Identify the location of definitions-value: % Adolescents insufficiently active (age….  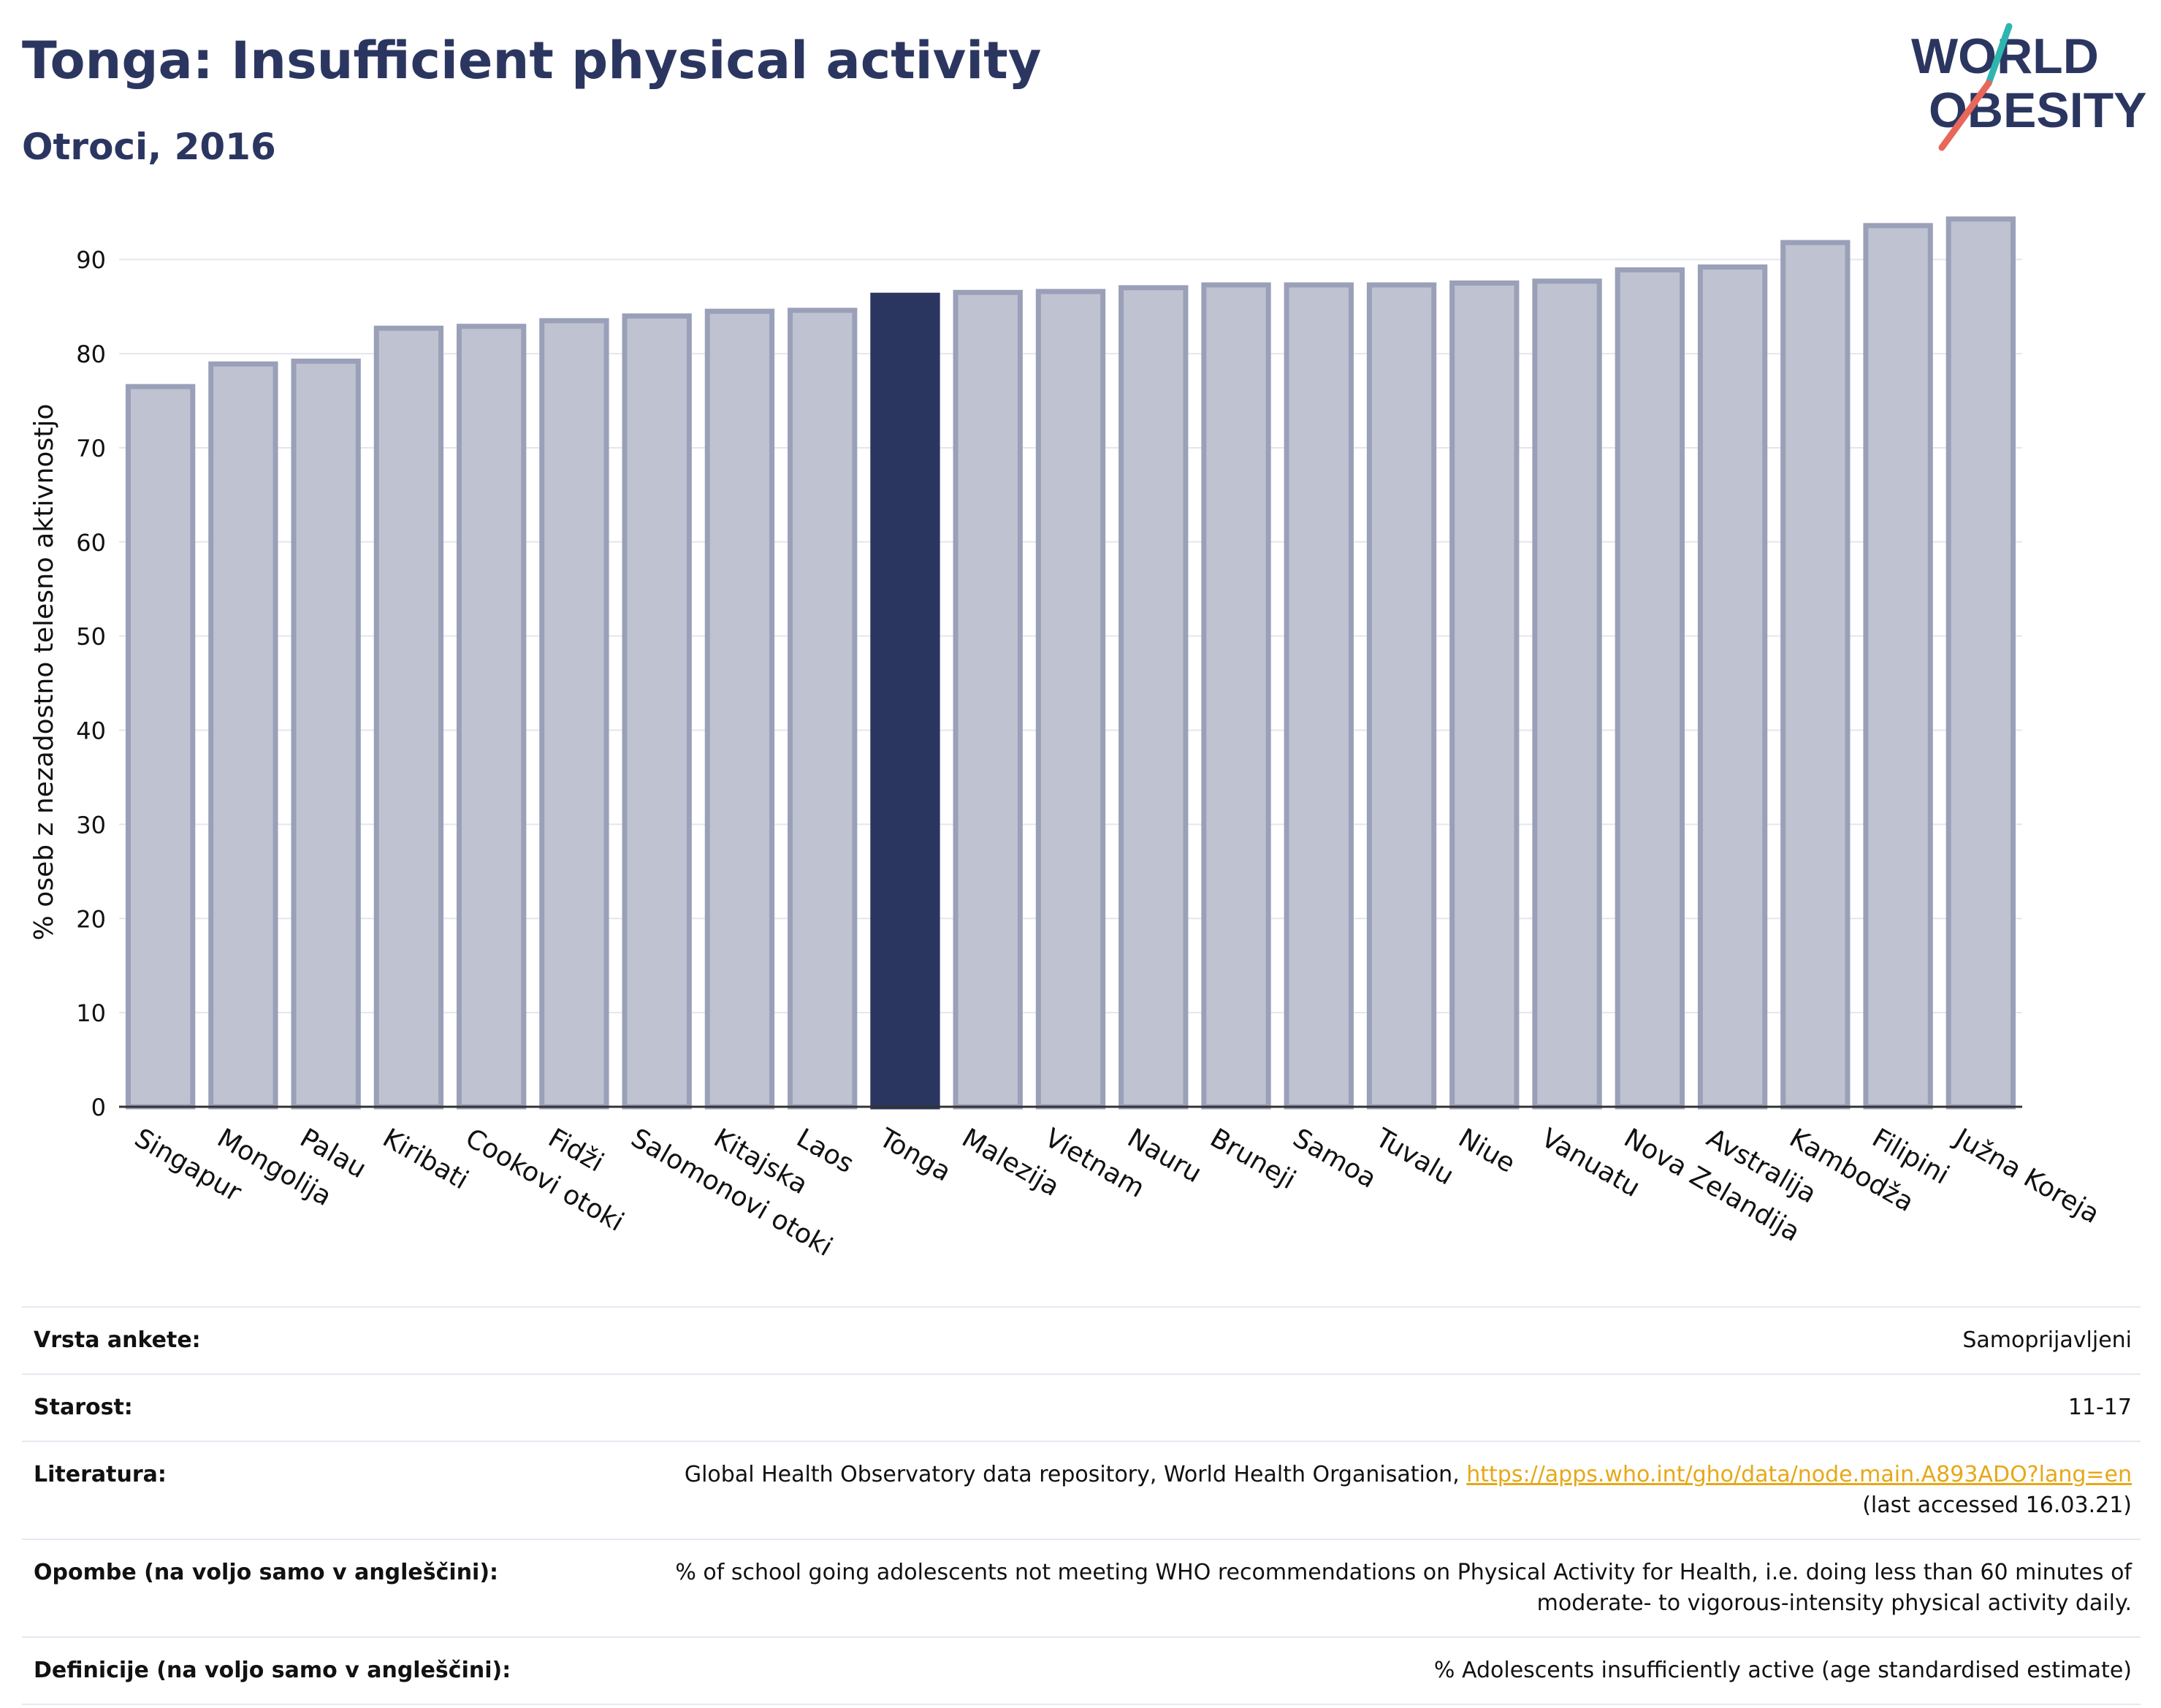
(1782, 1670).